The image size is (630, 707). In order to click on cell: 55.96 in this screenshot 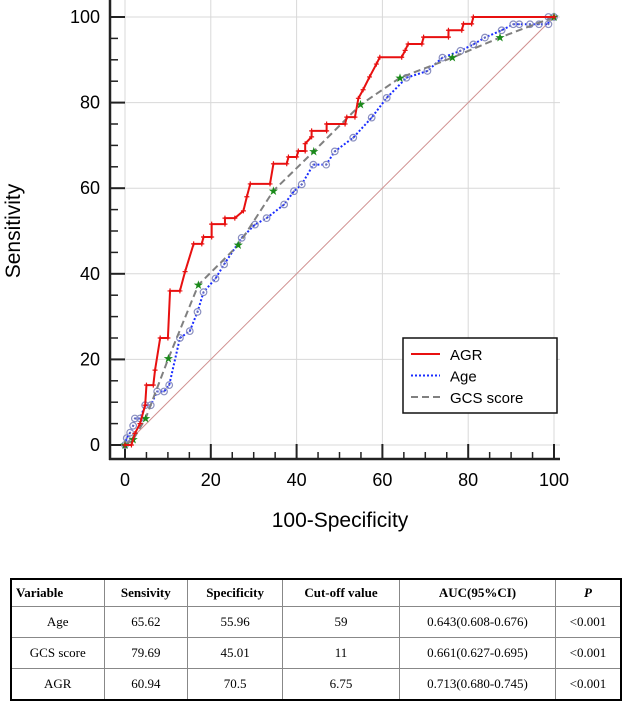, I will do `click(235, 622)`.